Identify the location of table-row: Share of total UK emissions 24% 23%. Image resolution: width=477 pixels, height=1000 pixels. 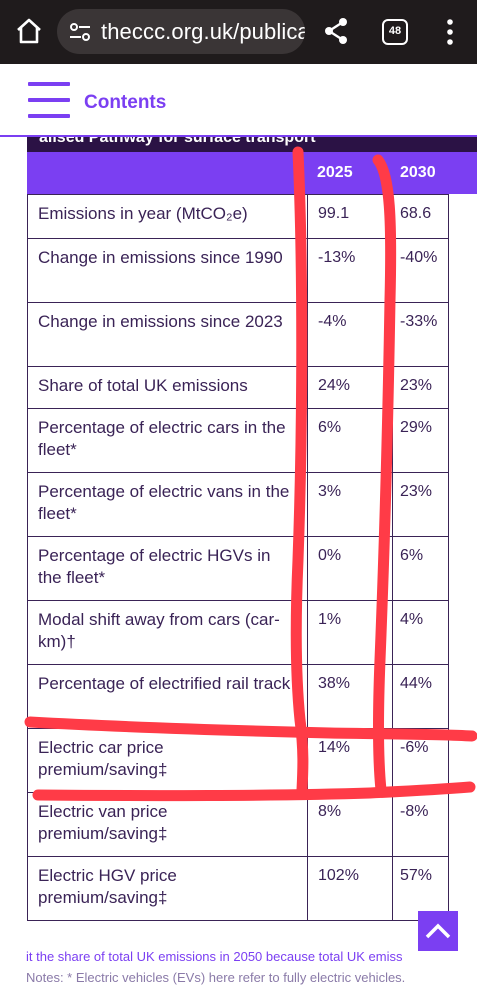
(238, 387).